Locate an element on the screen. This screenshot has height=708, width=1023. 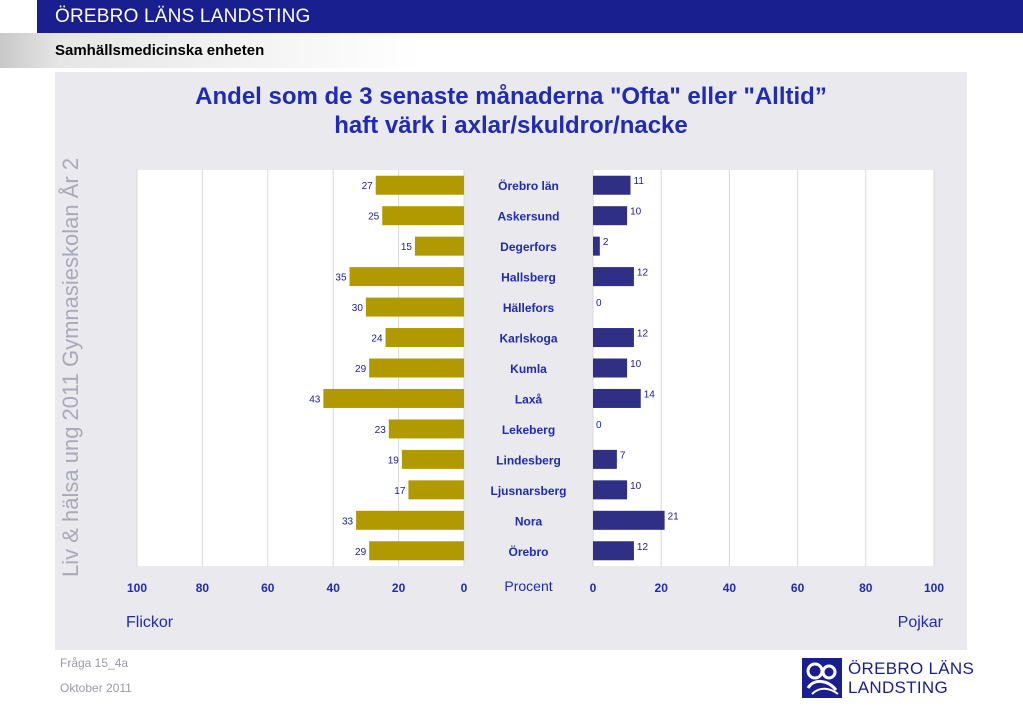
boys-value-label: 14 is located at coordinates (650, 394).